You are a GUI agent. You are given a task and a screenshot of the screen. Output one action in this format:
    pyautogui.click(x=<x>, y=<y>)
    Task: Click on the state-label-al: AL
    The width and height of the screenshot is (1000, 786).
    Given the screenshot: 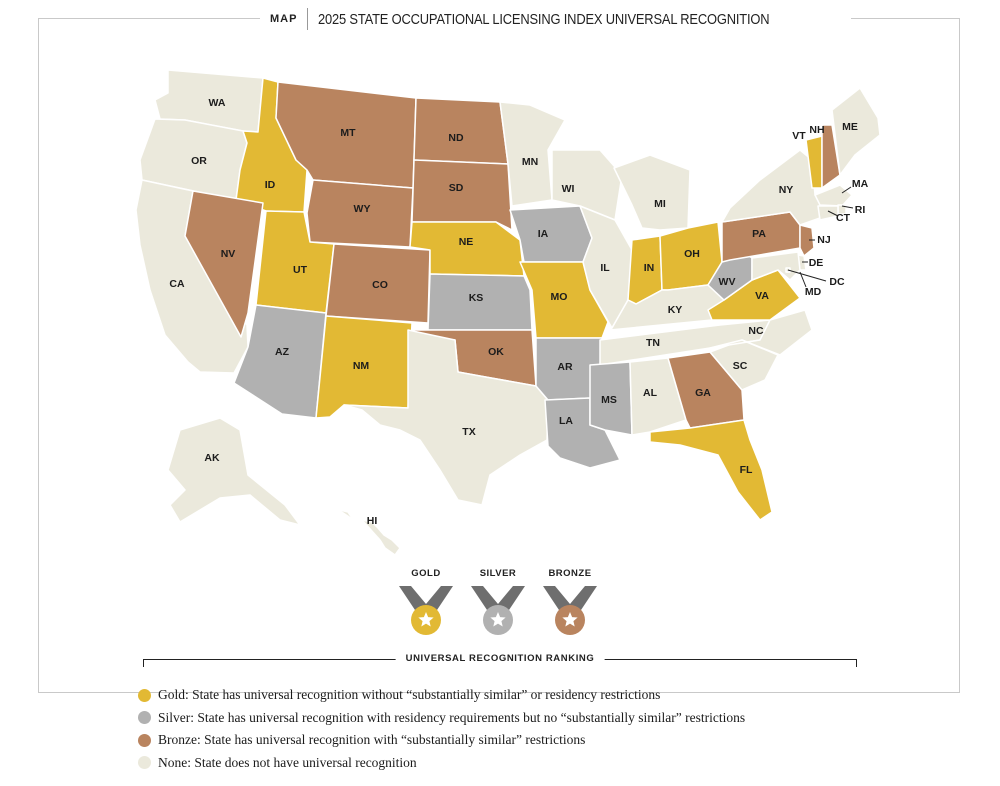 What is the action you would take?
    pyautogui.click(x=650, y=393)
    